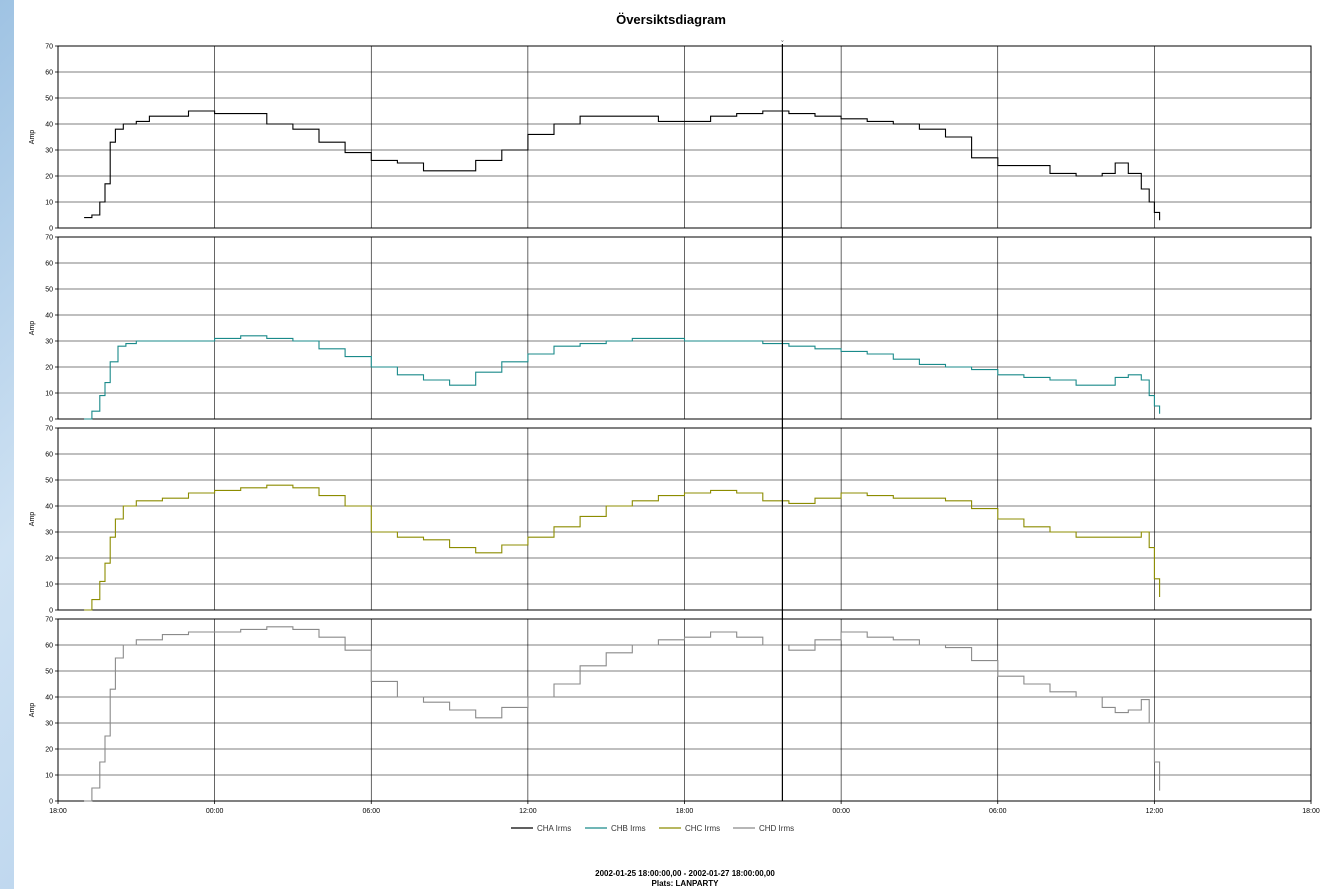 The image size is (1328, 889). What do you see at coordinates (628, 828) in the screenshot?
I see `legend-label: CHB Irms` at bounding box center [628, 828].